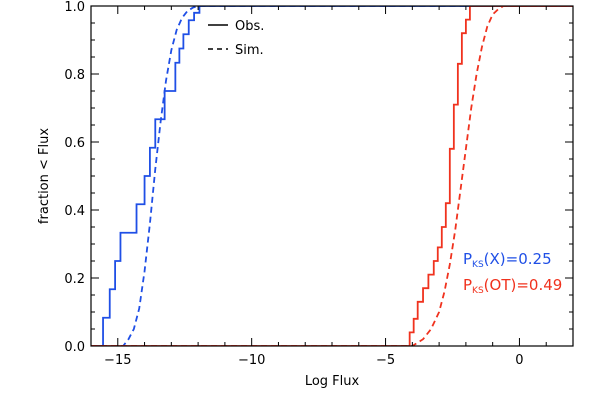 The width and height of the screenshot is (598, 402). Describe the element at coordinates (249, 26) in the screenshot. I see `legend-label-obs: Obs.` at that location.